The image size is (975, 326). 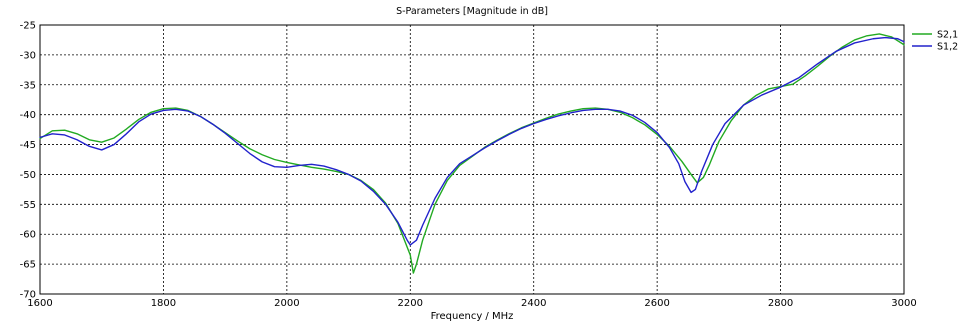 What do you see at coordinates (947, 47) in the screenshot?
I see `legend-label: S1,2` at bounding box center [947, 47].